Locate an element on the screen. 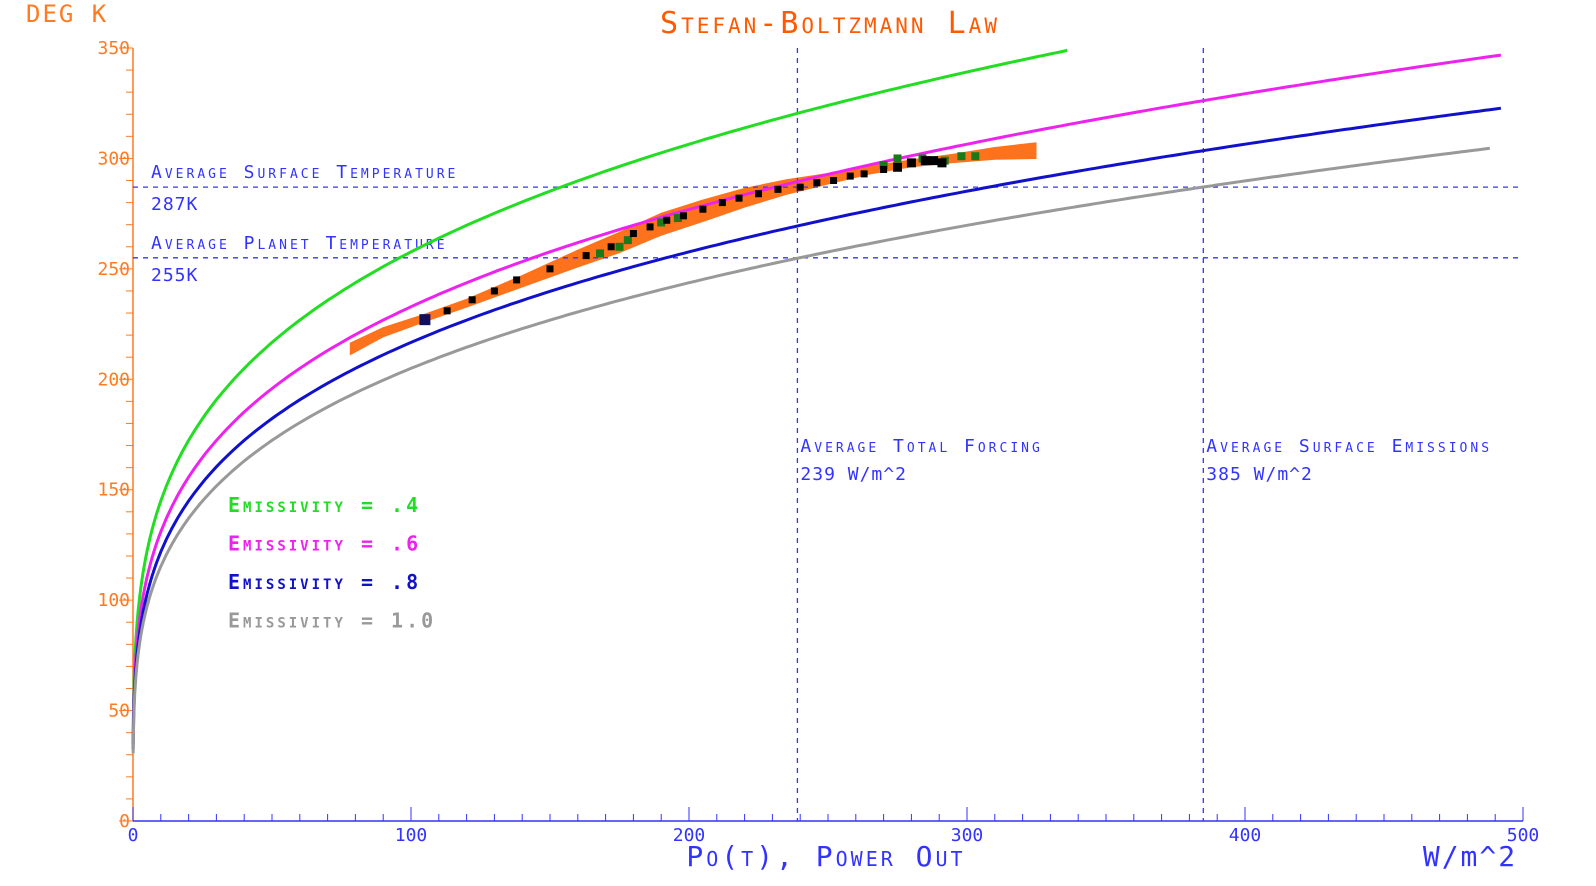 The height and width of the screenshot is (886, 1596). y-tick-label: 150 is located at coordinates (113, 490).